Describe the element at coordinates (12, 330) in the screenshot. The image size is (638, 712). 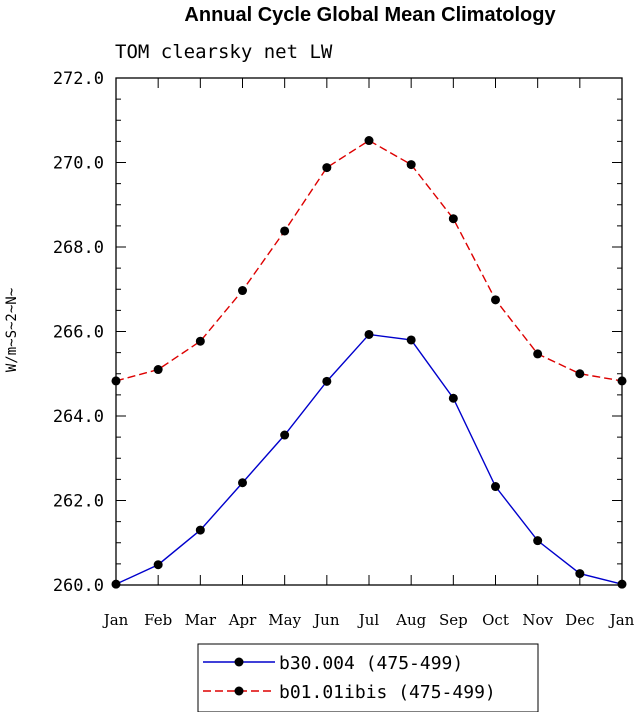
I see `y-axis-label: W/m~S~2~N~` at that location.